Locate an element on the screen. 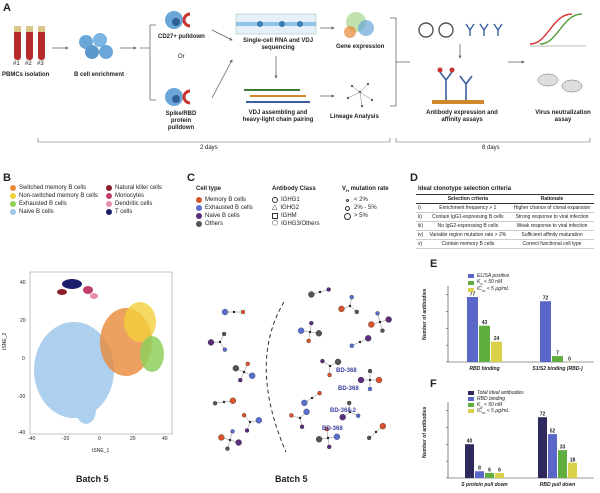  tsne-ytick: -20 is located at coordinates (22, 397).